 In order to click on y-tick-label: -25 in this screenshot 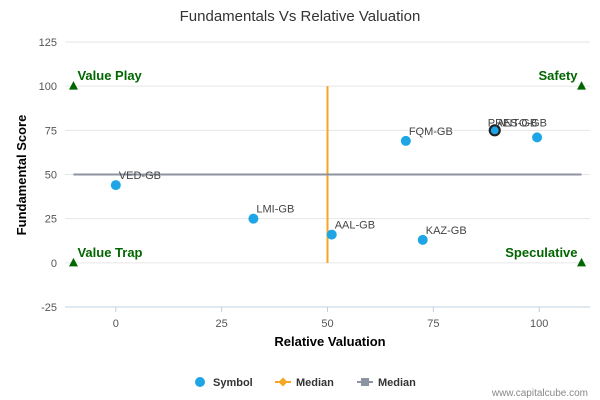, I will do `click(49, 308)`.